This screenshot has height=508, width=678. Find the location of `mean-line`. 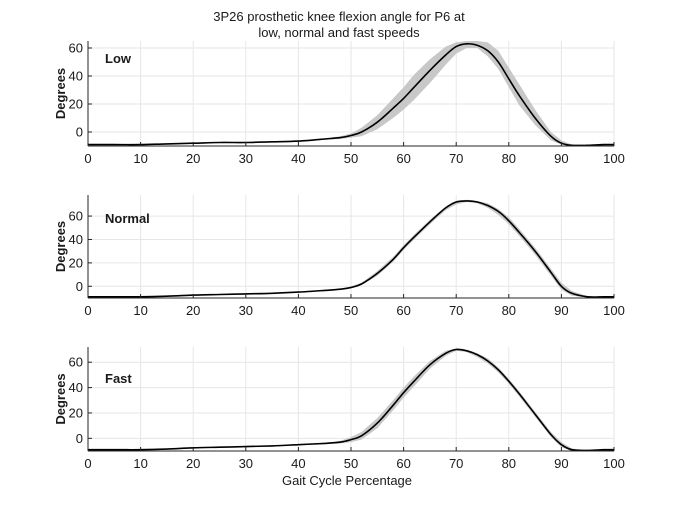

mean-line is located at coordinates (351, 249).